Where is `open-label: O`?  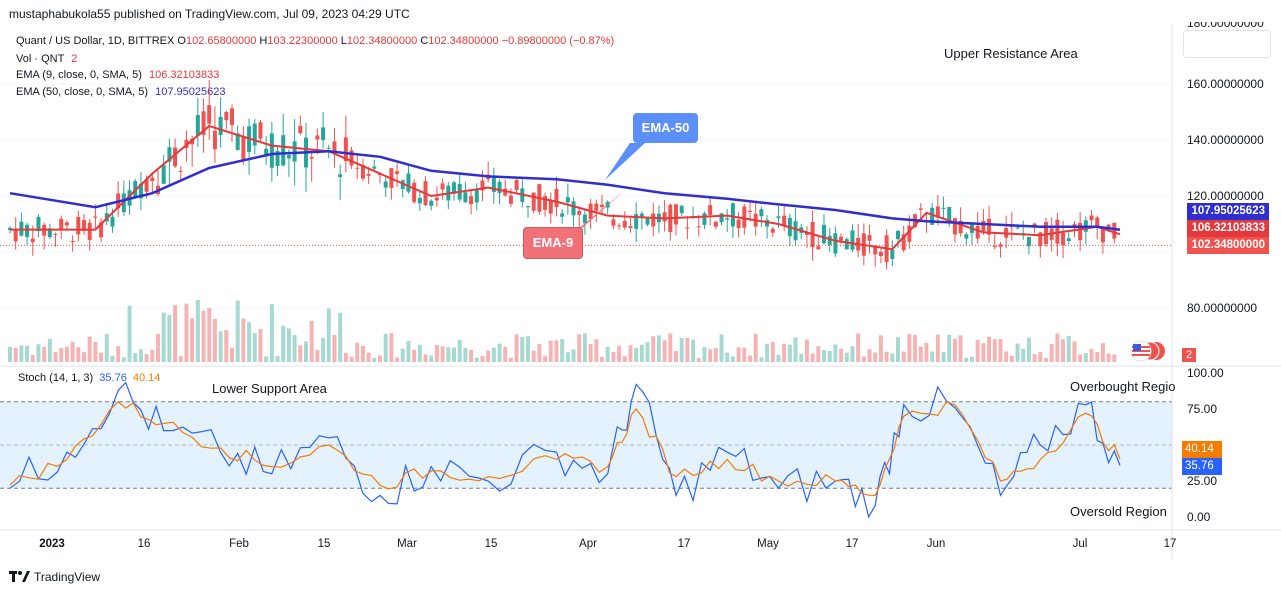
open-label: O is located at coordinates (181, 41).